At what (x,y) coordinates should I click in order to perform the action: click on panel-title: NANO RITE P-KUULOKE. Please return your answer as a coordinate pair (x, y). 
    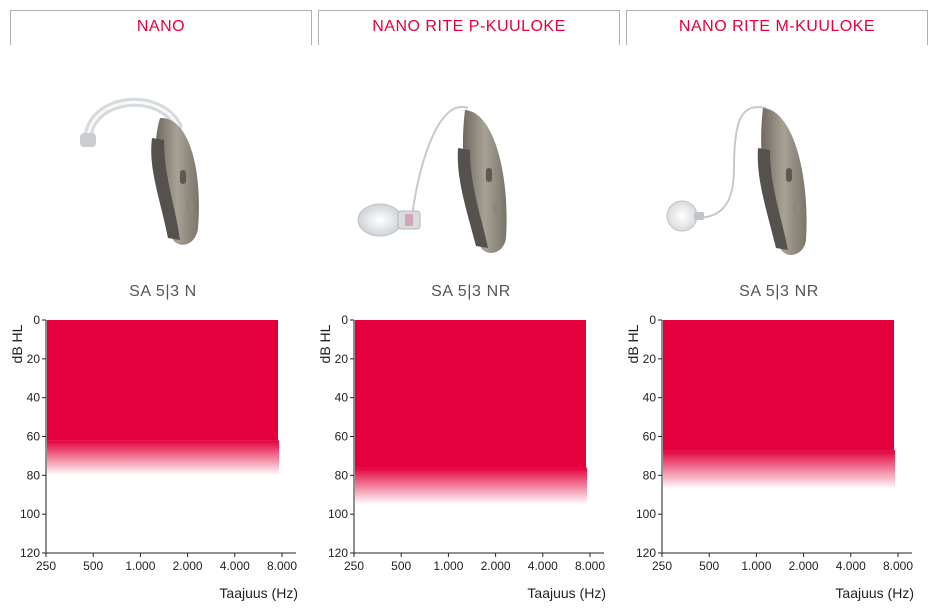
    Looking at the image, I should click on (469, 26).